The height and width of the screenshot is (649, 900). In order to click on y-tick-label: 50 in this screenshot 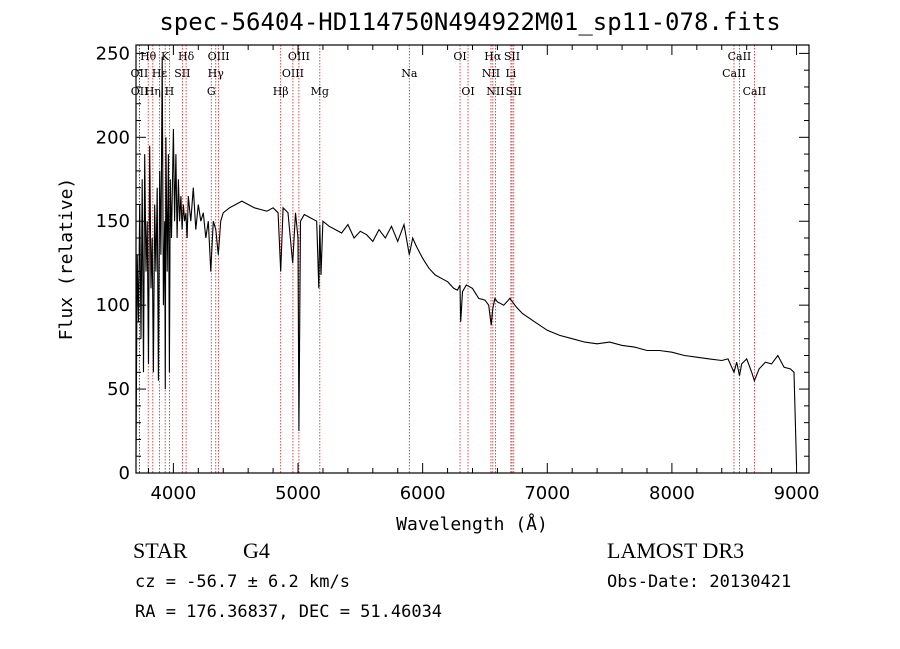, I will do `click(118, 389)`.